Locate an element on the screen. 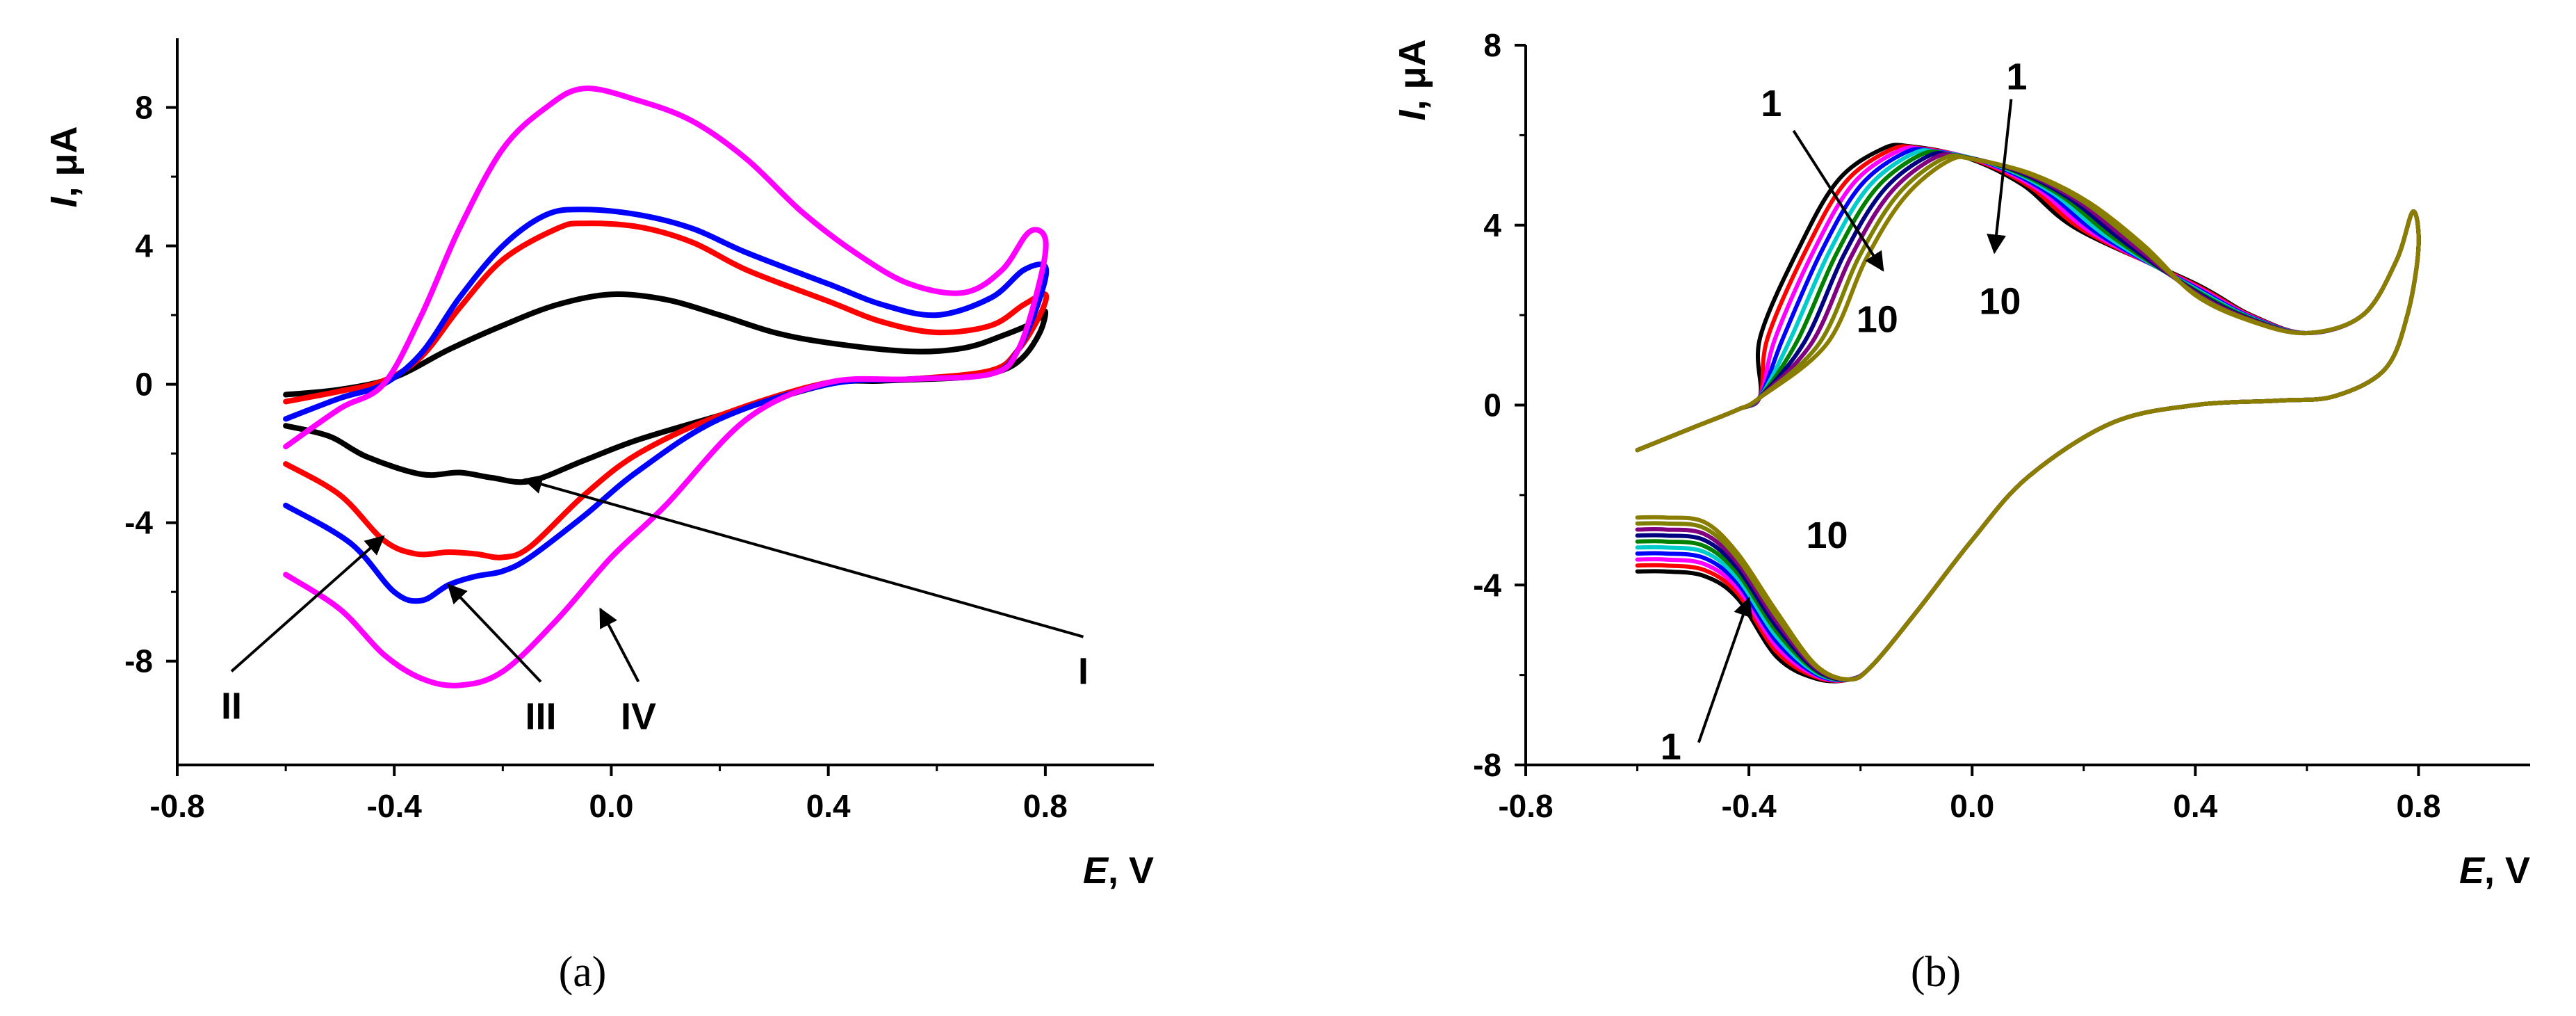  annotation-label: I is located at coordinates (1083, 672).